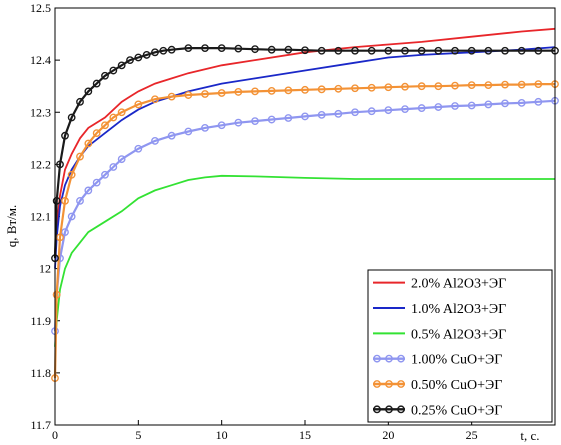  Describe the element at coordinates (40, 60) in the screenshot. I see `y-tick-label: 12.4` at that location.